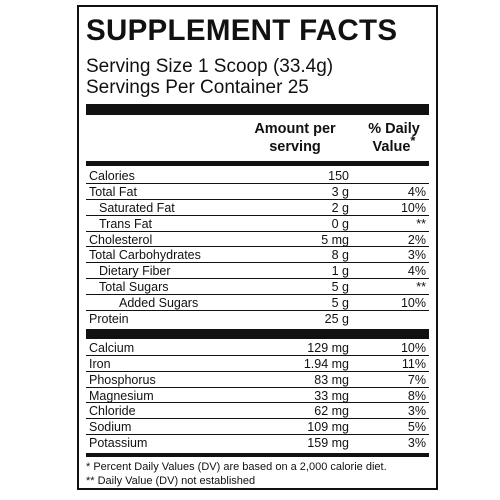 Image resolution: width=500 pixels, height=500 pixels. What do you see at coordinates (326, 363) in the screenshot?
I see `nutrient-amount: 1.94 mg` at bounding box center [326, 363].